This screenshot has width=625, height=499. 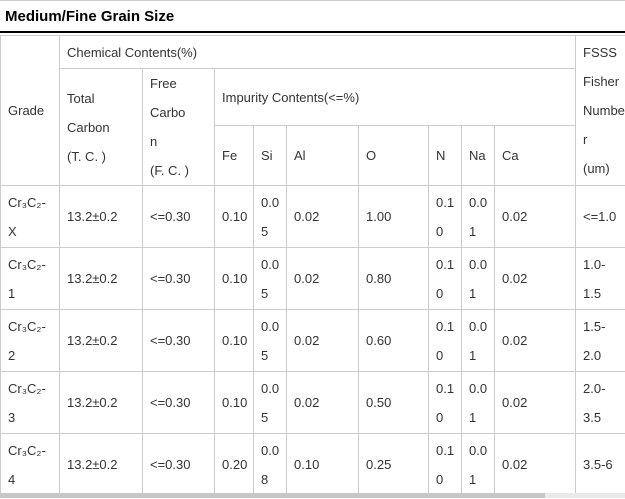 What do you see at coordinates (478, 155) in the screenshot?
I see `header-na: Na` at bounding box center [478, 155].